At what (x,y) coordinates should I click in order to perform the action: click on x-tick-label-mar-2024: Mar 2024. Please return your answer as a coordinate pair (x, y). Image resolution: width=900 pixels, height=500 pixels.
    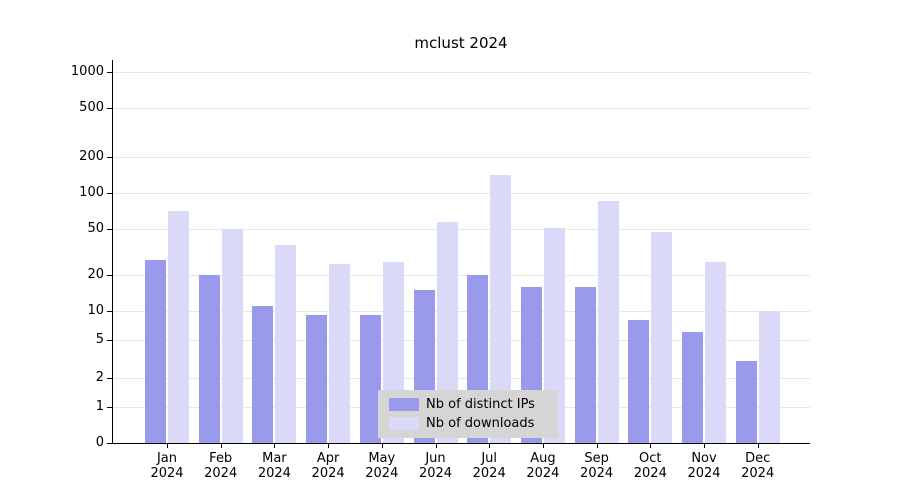
    Looking at the image, I should click on (274, 466).